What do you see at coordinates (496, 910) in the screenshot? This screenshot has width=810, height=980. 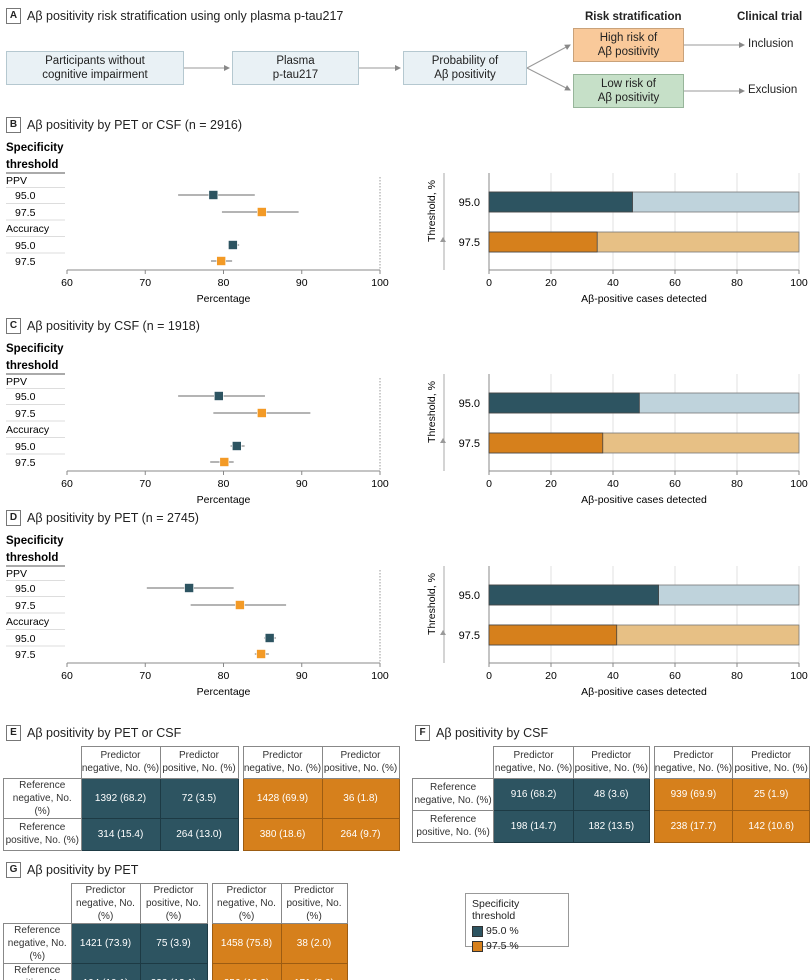 I see `legend-title: Specificity threshold` at bounding box center [496, 910].